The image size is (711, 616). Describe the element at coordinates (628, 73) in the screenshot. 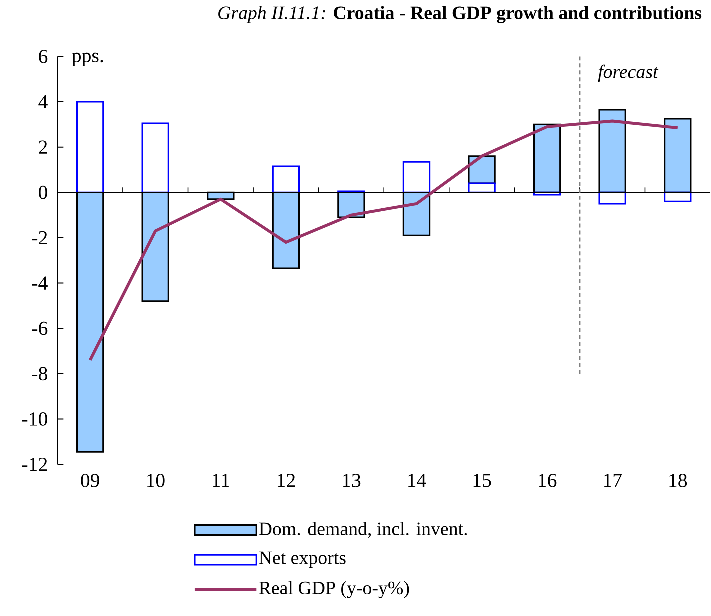

I see `annotation: forecast` at that location.